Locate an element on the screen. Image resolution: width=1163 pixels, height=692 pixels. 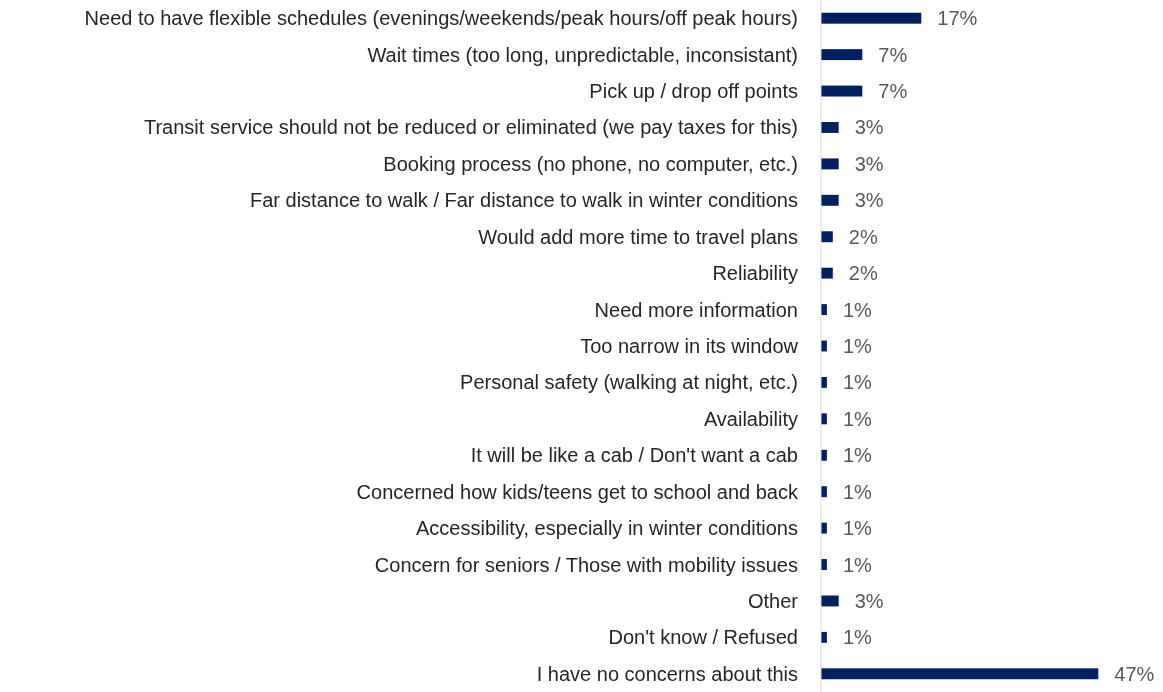
y-tick-label: Transit service should not be reduced or eliminated (we pay taxes for this) is located at coordinates (470, 127).